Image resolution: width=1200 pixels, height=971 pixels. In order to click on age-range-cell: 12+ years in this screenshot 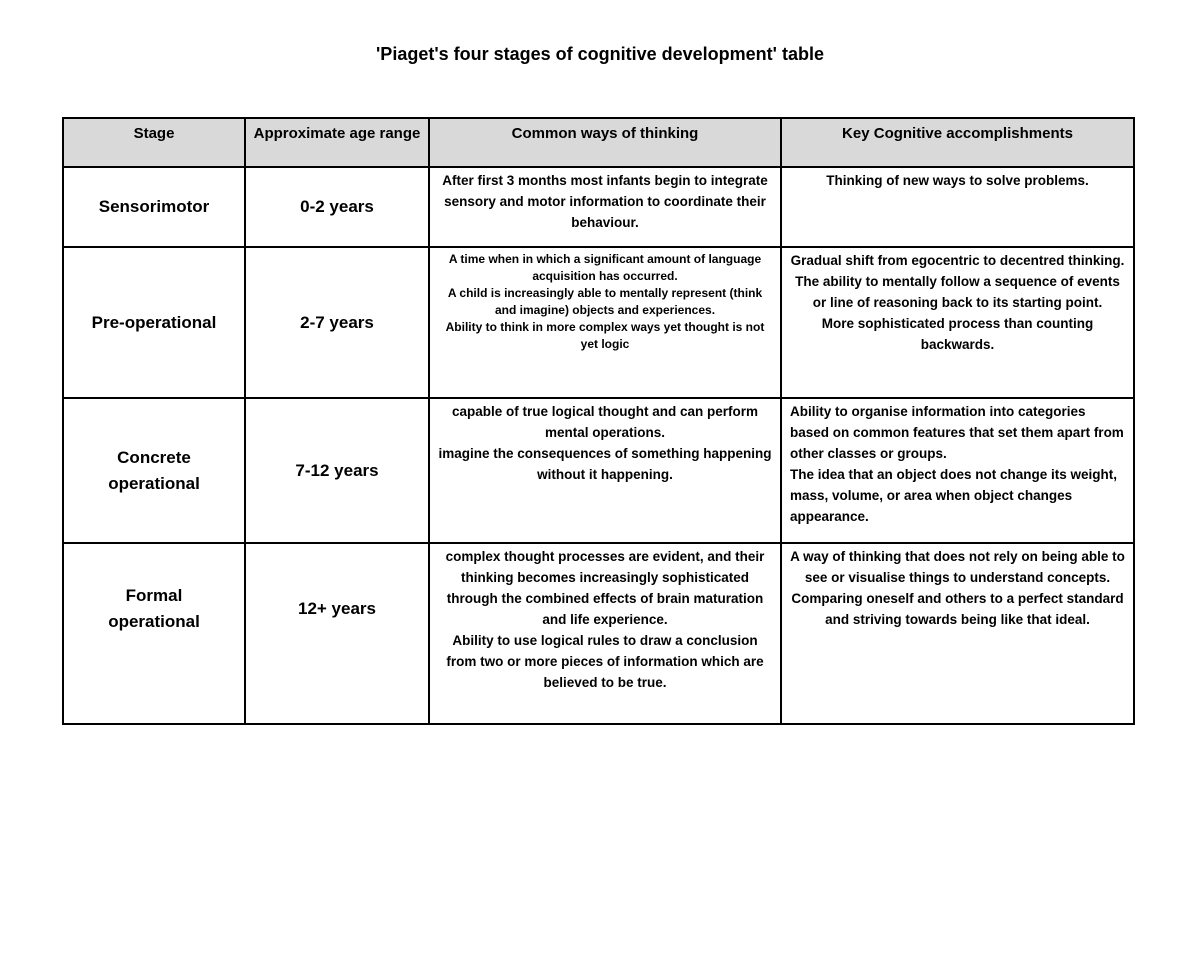, I will do `click(337, 633)`.